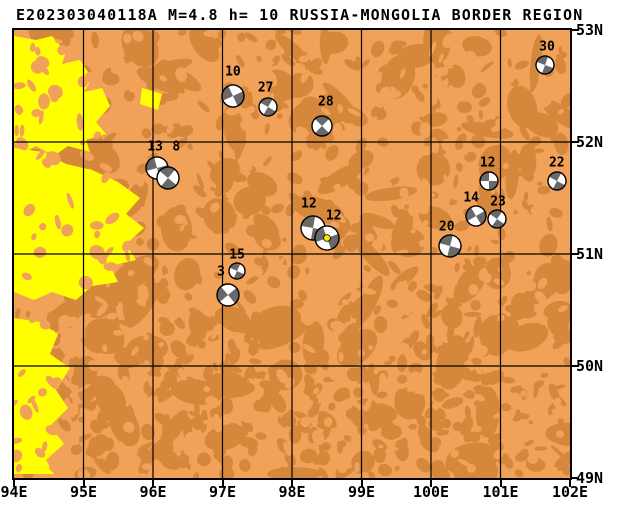  Describe the element at coordinates (176, 147) in the screenshot. I see `event-depth-label: 8` at that location.